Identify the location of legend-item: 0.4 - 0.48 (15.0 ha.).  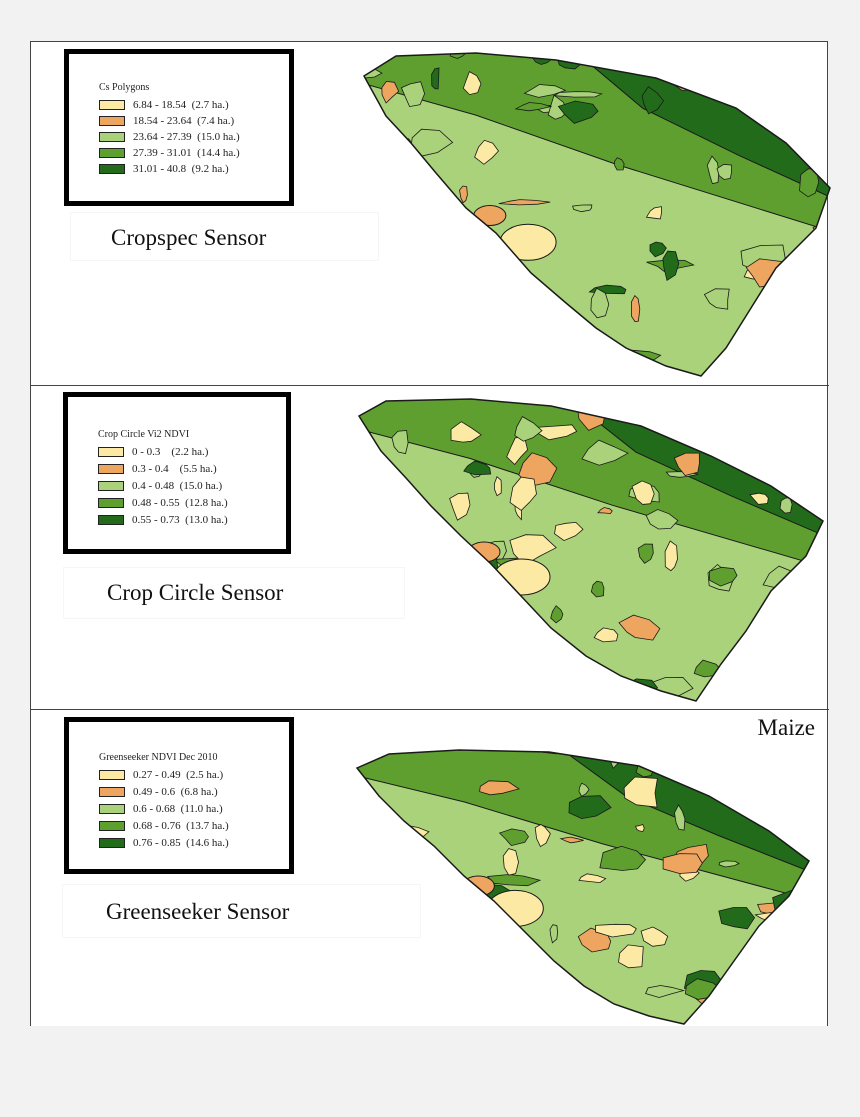
(160, 486).